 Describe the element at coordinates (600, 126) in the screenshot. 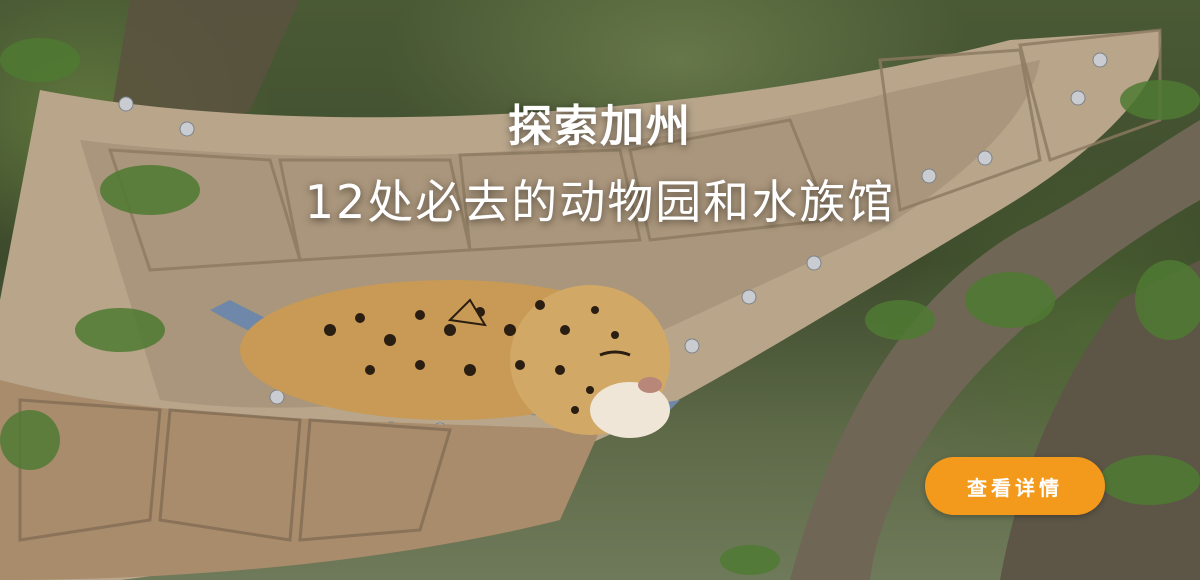

I see `hero-title-line1: 探索加州` at that location.